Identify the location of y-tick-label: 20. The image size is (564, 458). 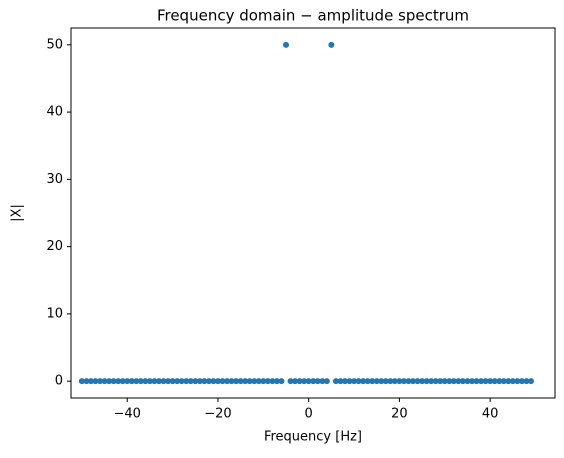
(54, 246).